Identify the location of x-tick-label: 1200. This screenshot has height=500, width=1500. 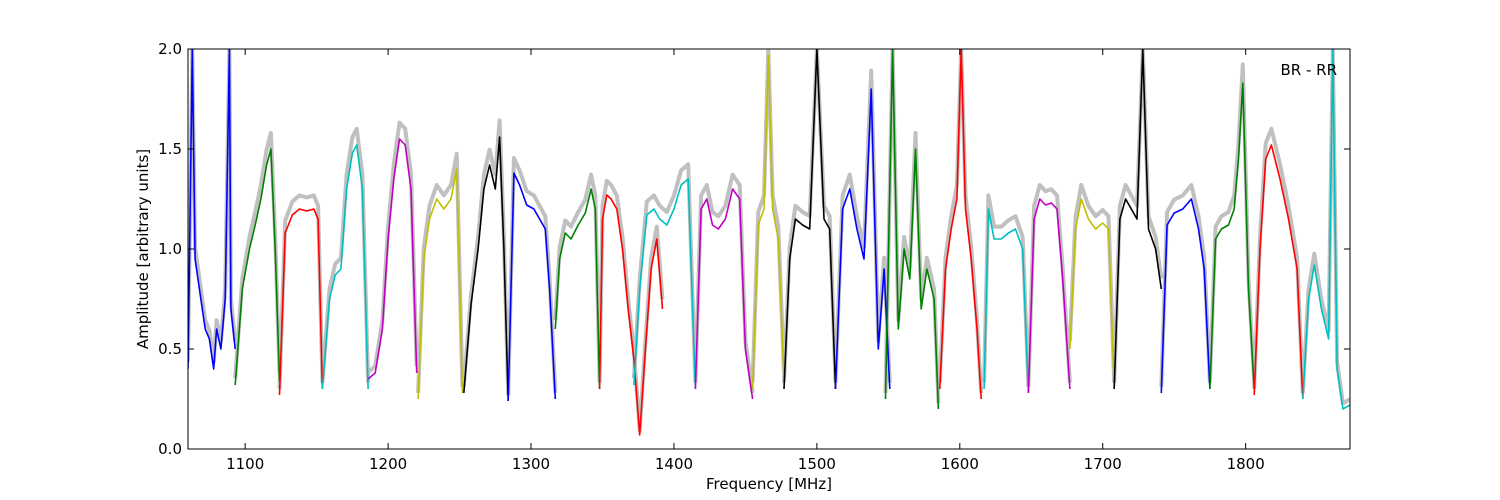
(388, 464).